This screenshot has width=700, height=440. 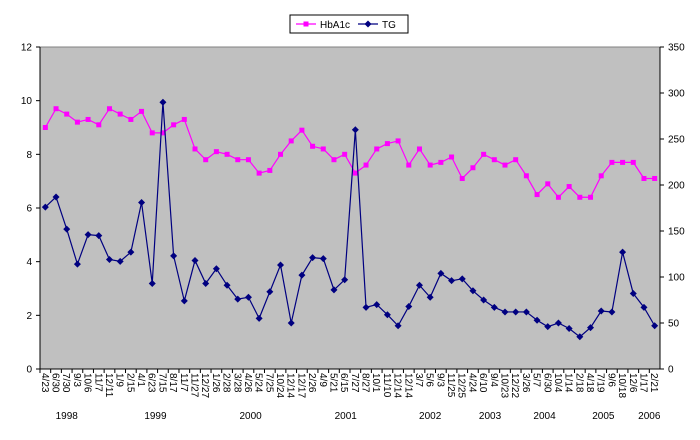 I want to click on x-tick-label: 3/26, so click(x=525, y=383).